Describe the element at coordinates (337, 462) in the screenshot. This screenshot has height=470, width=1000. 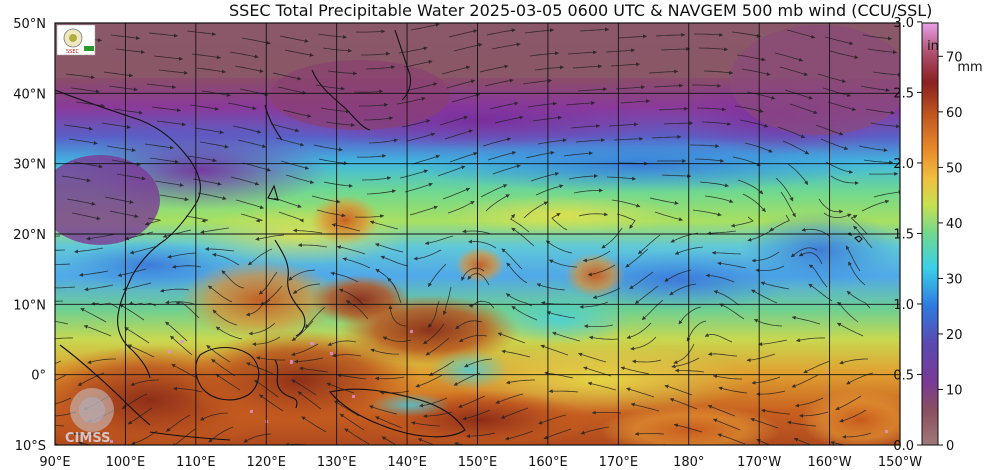
I see `lon-label: 130°E` at that location.